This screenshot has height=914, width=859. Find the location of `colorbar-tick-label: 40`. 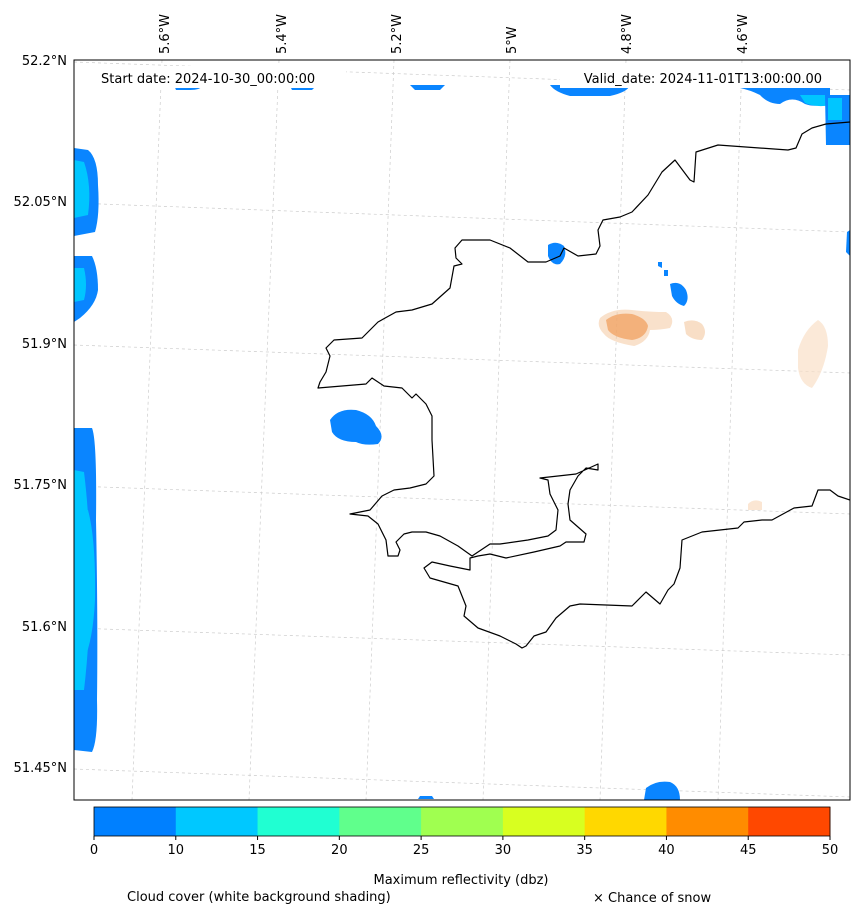

colorbar-tick-label: 40 is located at coordinates (666, 850).